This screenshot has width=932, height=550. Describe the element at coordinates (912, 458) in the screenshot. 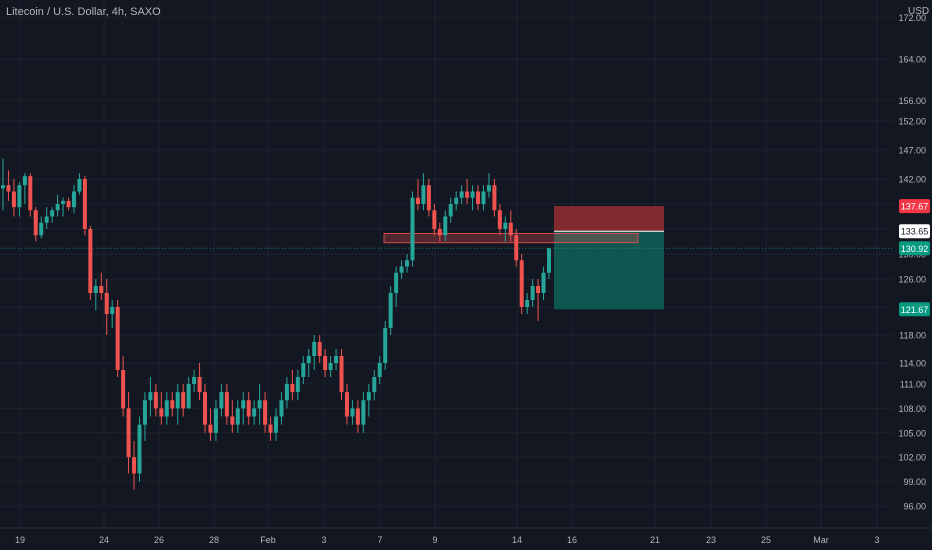

I see `price-tick-label: 102.00` at that location.